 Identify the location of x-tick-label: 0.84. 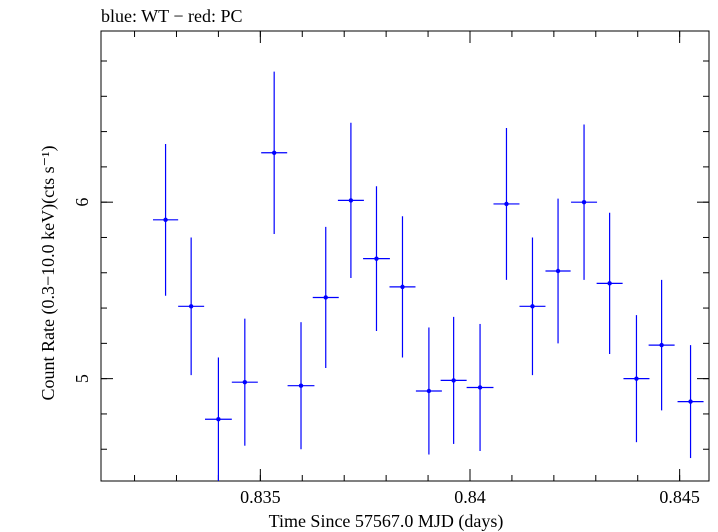
(470, 497).